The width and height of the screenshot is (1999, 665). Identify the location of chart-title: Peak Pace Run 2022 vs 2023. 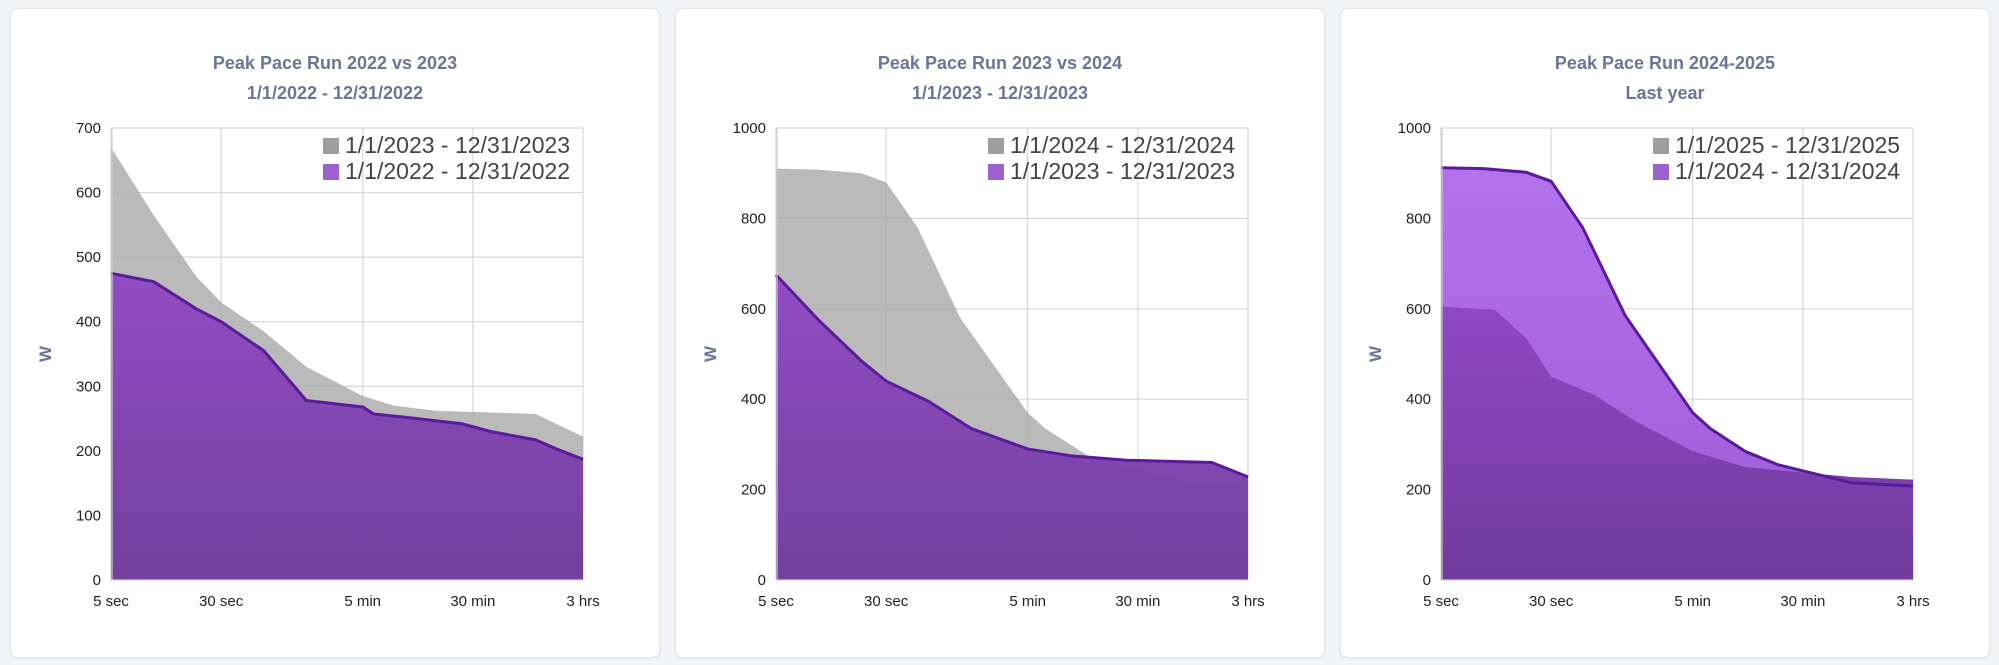
(335, 63).